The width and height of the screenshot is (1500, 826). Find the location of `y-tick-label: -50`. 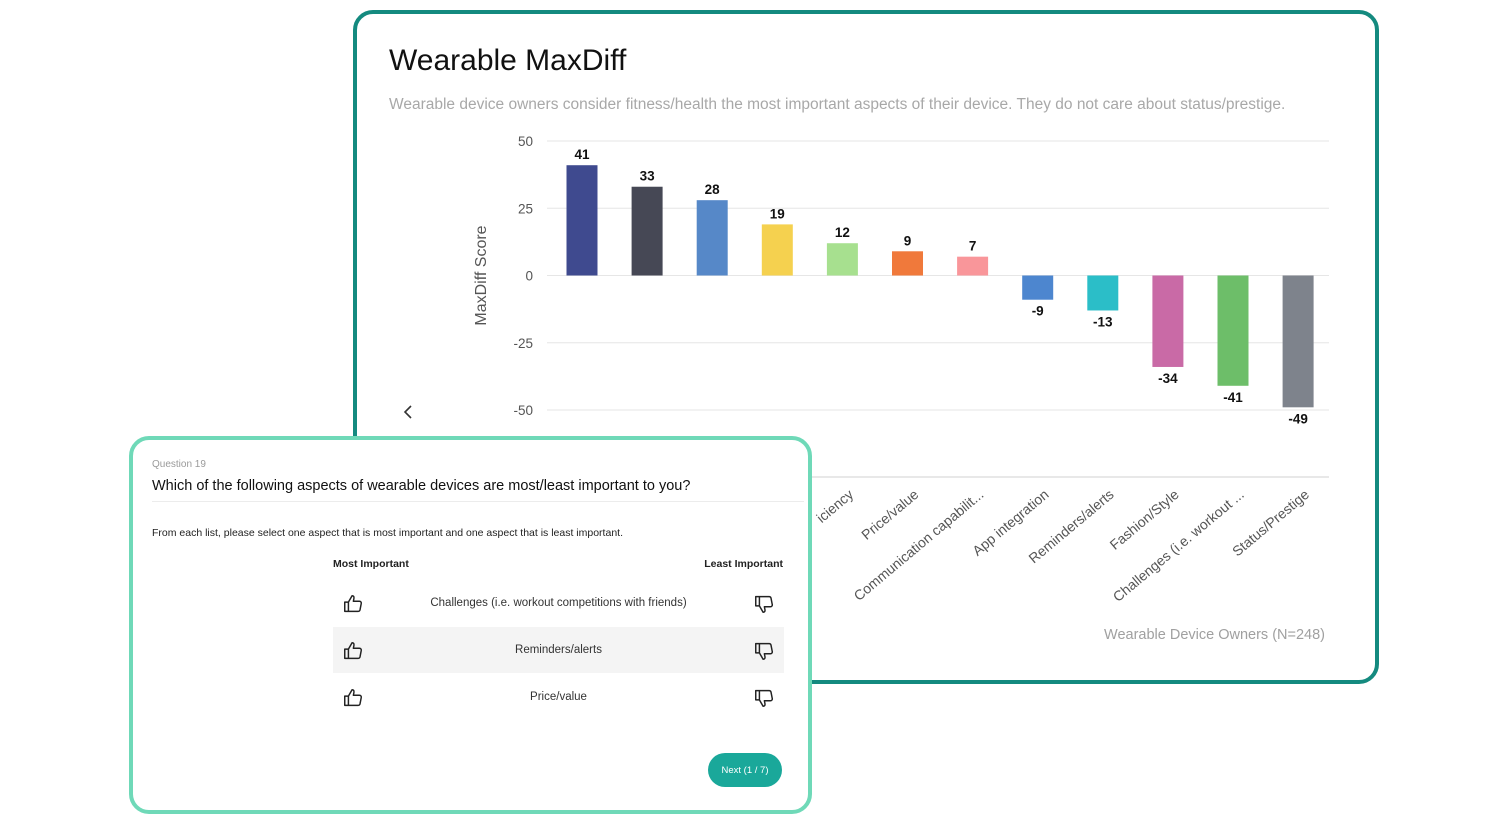

y-tick-label: -50 is located at coordinates (523, 410).